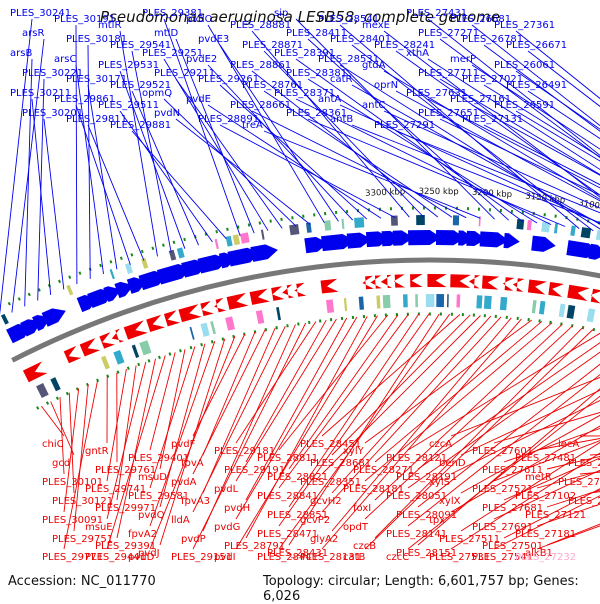 Image resolution: width=600 pixels, height=604 pixels. Describe the element at coordinates (33, 33) in the screenshot. I see `feature-label: arsR` at that location.